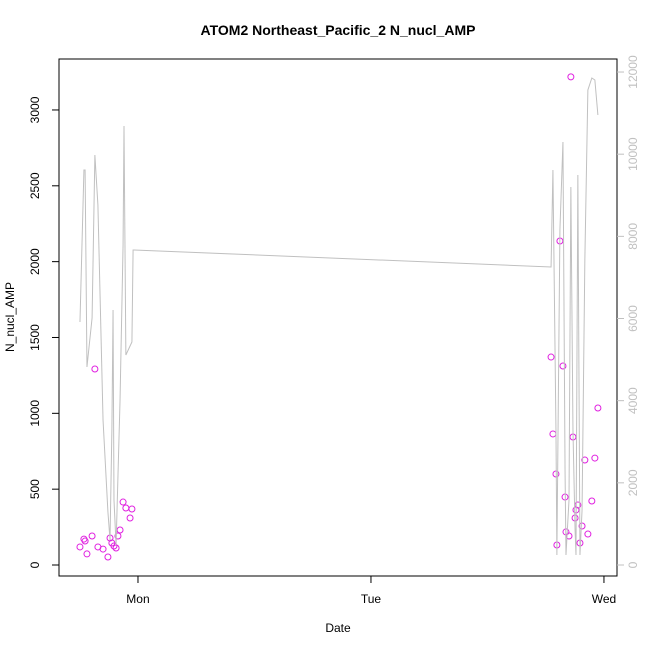  I want to click on y-tick-label: 2500, so click(35, 185).